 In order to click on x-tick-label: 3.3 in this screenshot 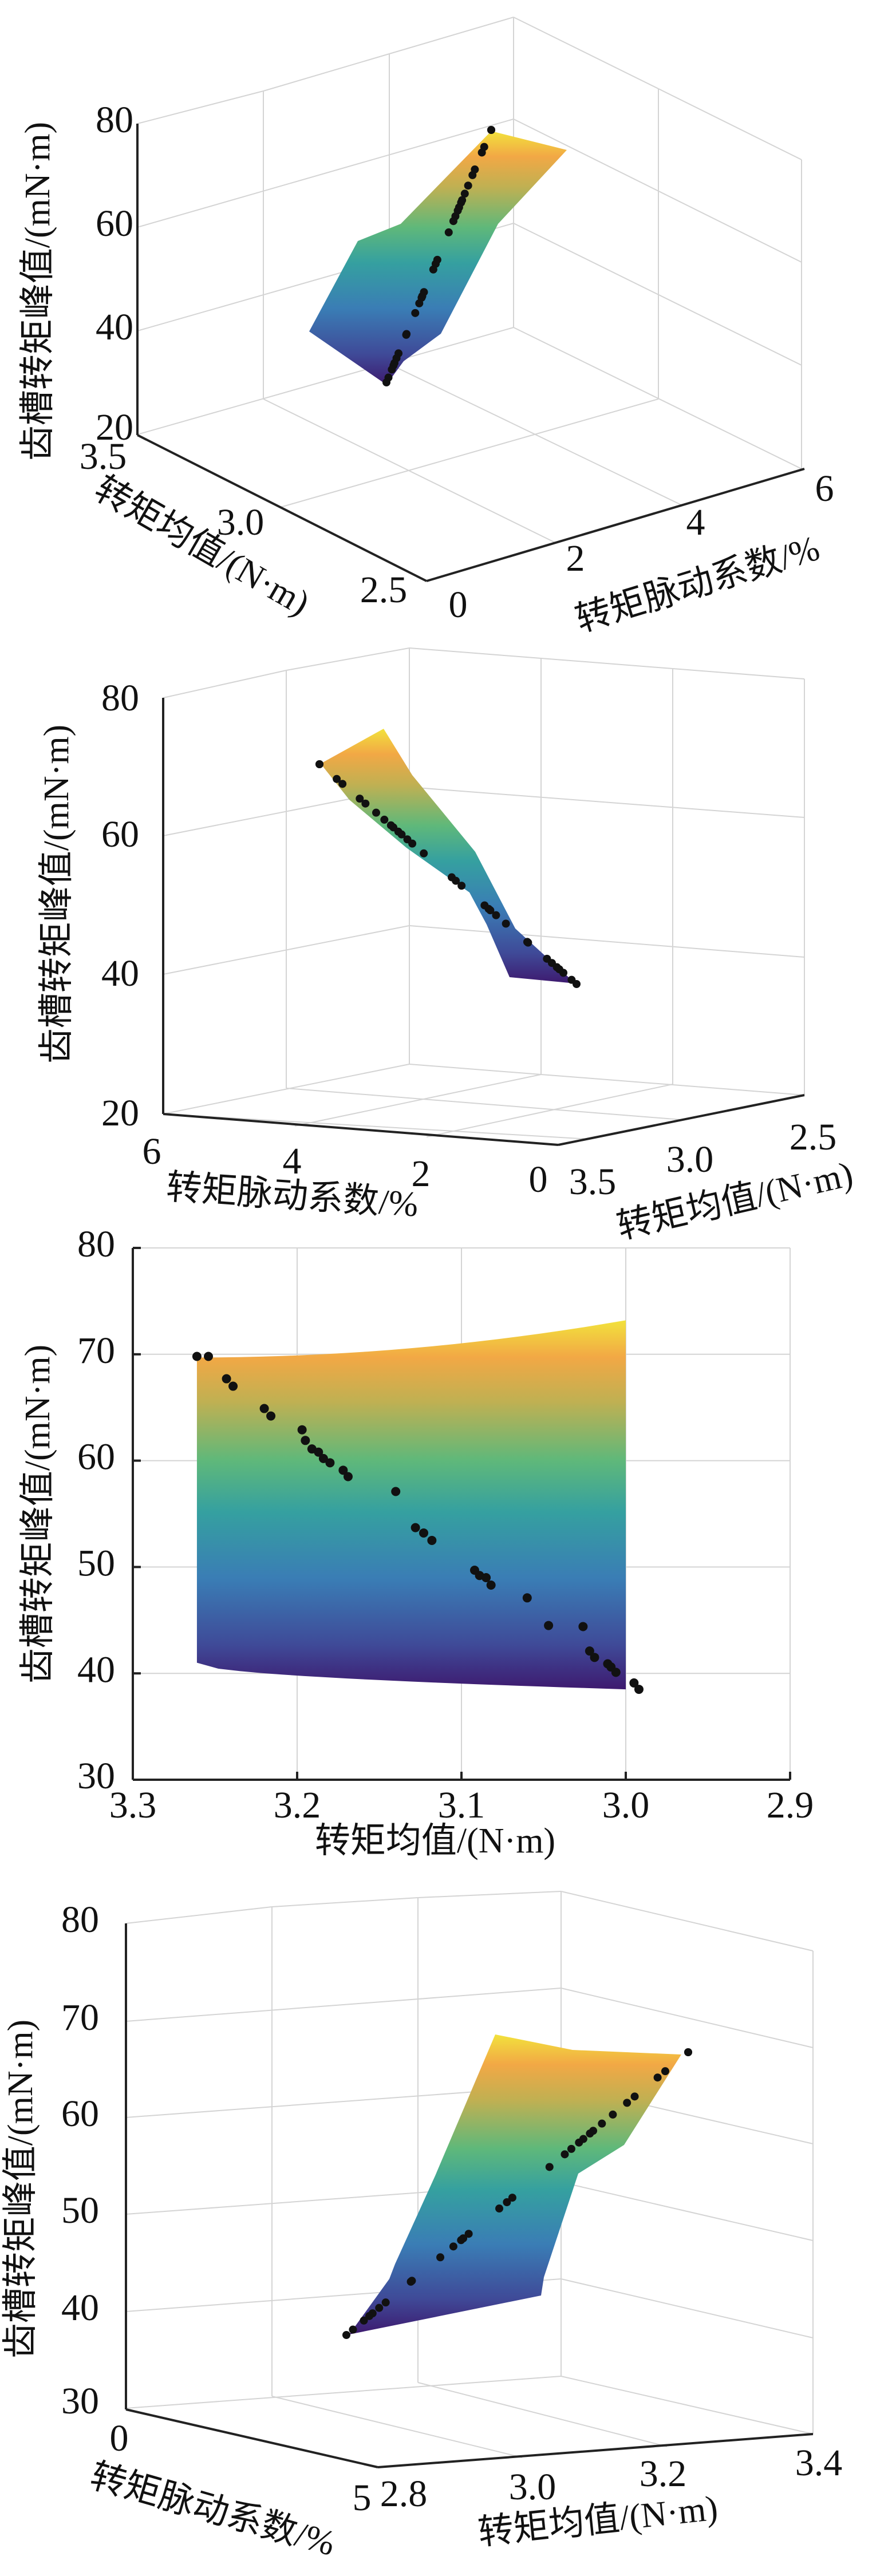, I will do `click(133, 1805)`.